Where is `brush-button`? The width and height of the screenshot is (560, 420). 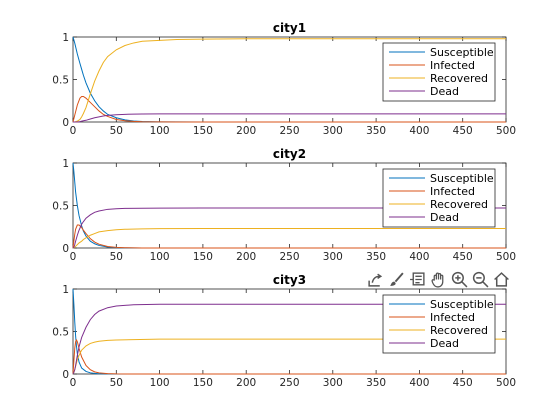
brush-button is located at coordinates (396, 279).